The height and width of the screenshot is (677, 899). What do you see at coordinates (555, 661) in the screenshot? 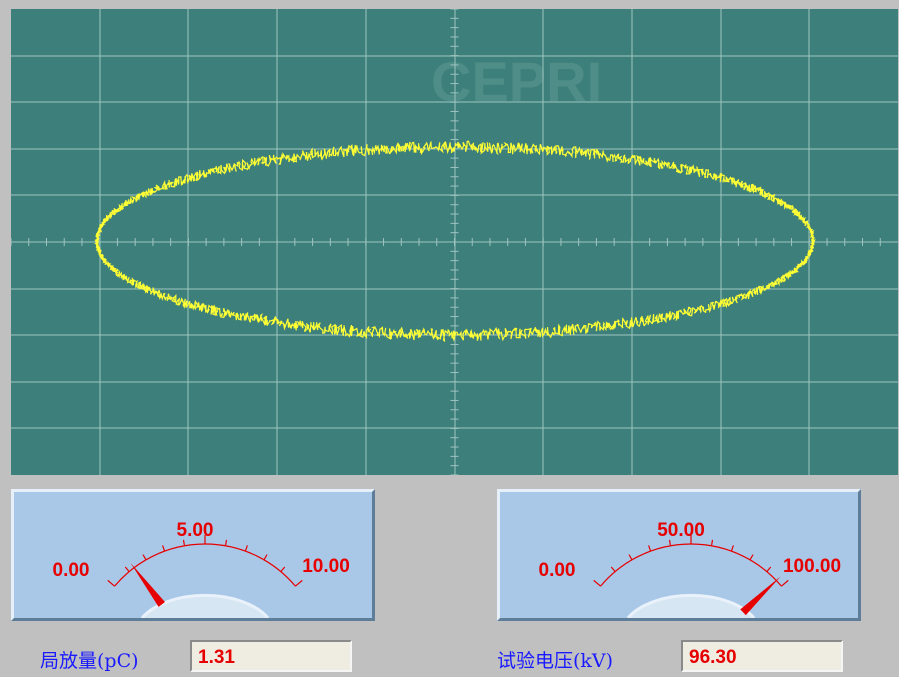
I see `test-voltage-label: 试验电压(kV)` at bounding box center [555, 661].